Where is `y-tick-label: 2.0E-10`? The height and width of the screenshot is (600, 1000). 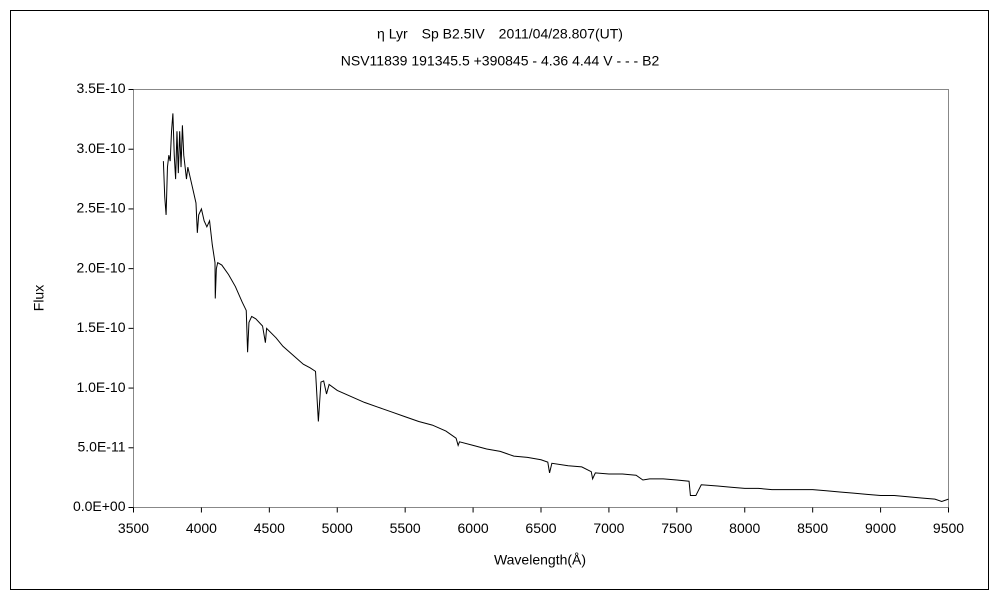
y-tick-label: 2.0E-10 is located at coordinates (100, 267).